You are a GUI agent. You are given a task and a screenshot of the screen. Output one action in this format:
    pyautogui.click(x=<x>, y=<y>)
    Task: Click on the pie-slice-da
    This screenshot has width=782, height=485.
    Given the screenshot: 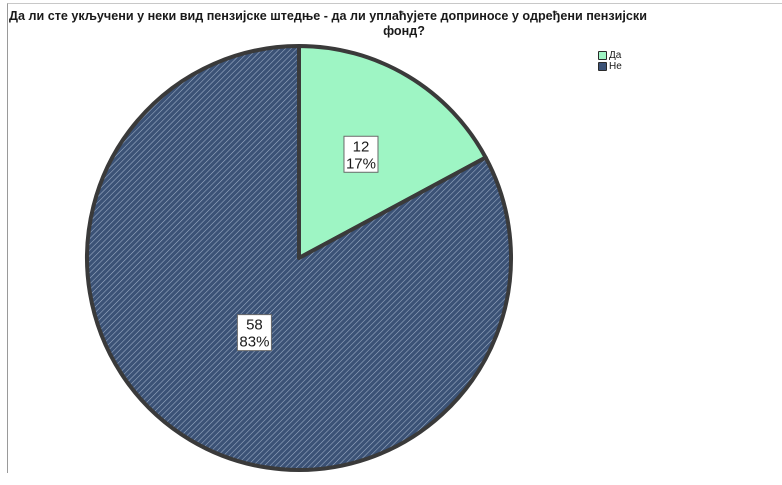 What is the action you would take?
    pyautogui.click(x=392, y=152)
    